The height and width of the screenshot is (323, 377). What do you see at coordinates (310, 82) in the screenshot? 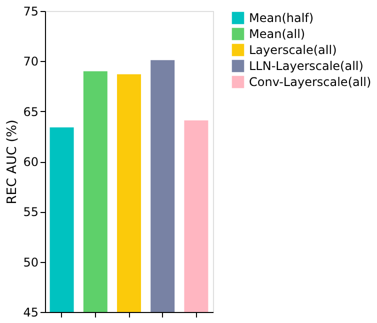
I see `legend-label: Conv-Layerscale(all)` at bounding box center [310, 82].